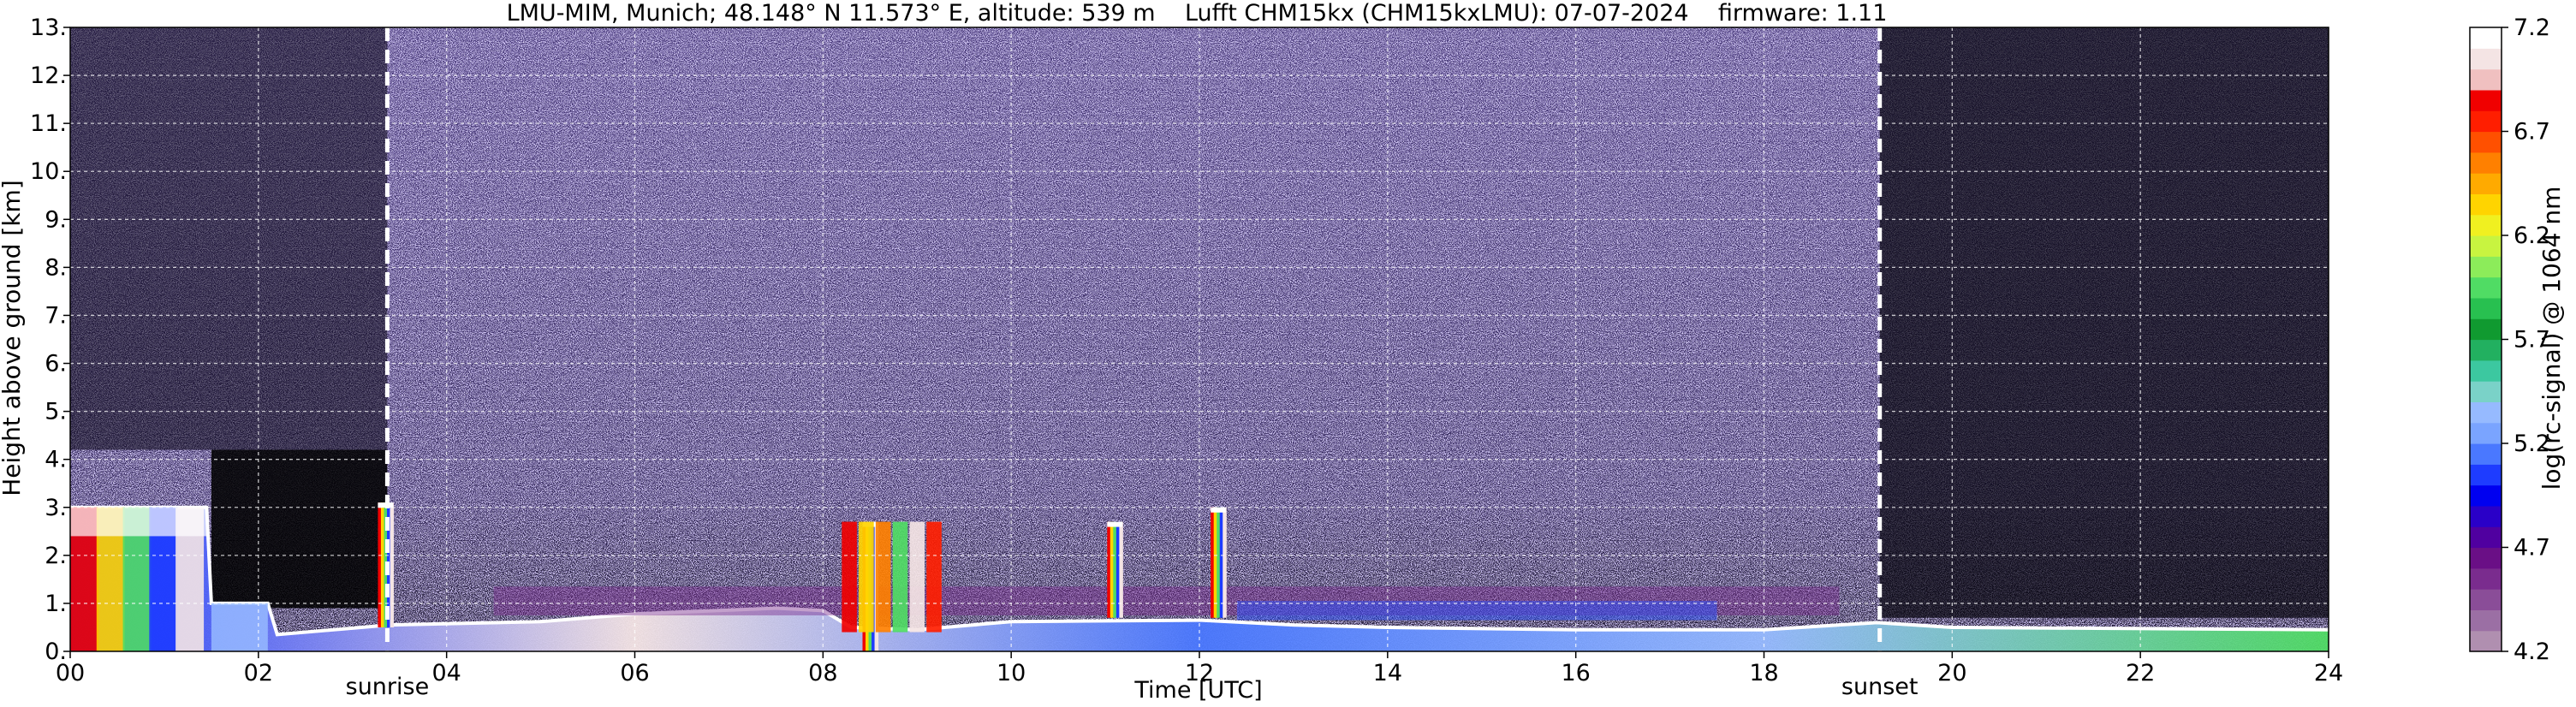  Describe the element at coordinates (1880, 687) in the screenshot. I see `event-label-sunset: sunset` at that location.